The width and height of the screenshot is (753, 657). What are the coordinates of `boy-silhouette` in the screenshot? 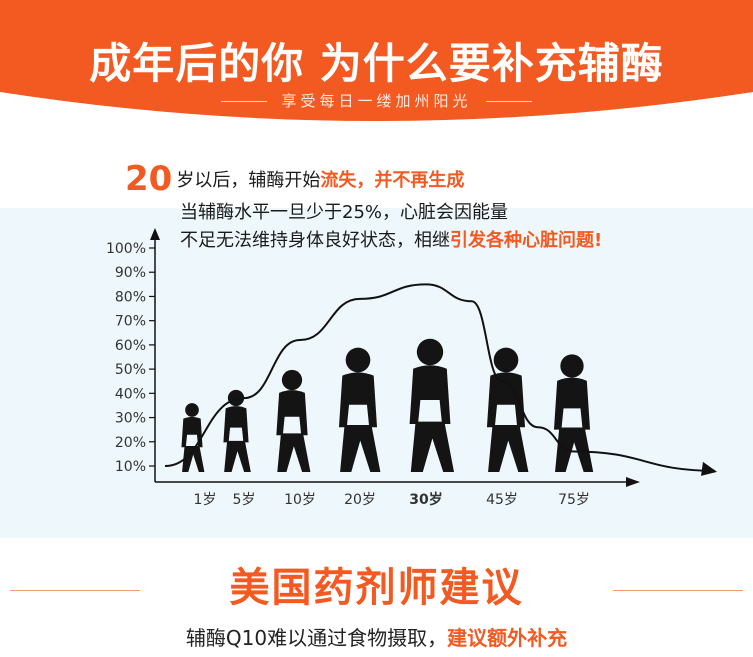 It's located at (293, 420).